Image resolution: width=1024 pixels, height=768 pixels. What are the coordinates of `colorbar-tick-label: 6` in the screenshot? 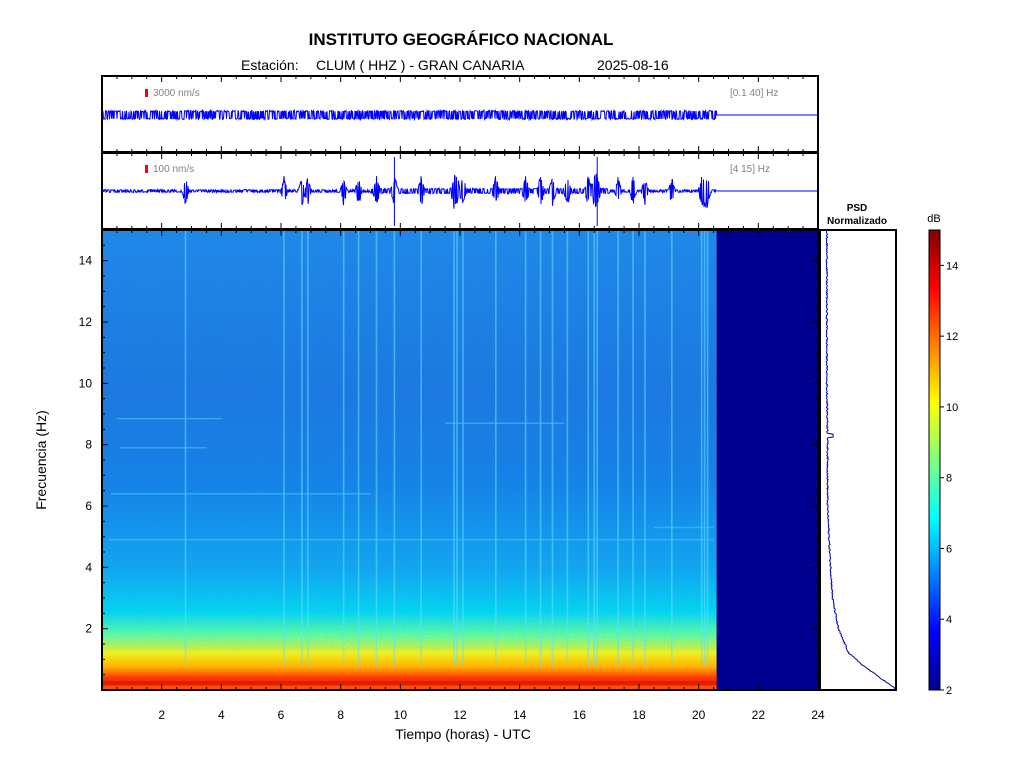 It's located at (949, 549).